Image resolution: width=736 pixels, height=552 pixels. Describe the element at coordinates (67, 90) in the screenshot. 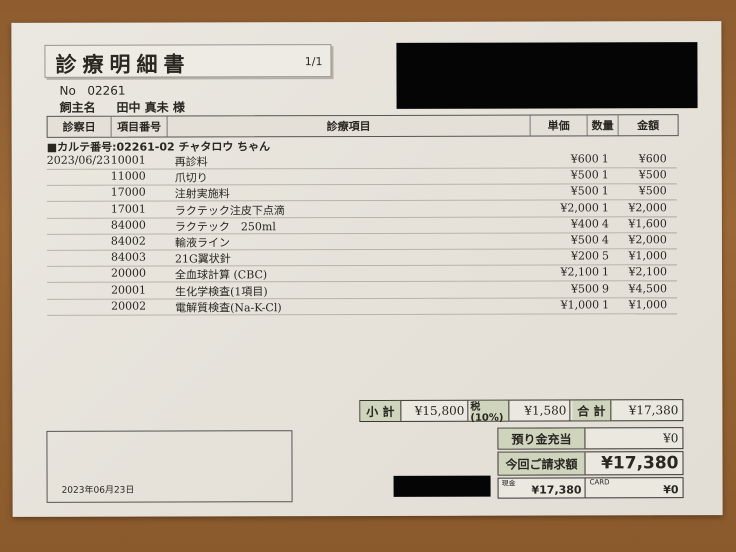

I see `no-label: No` at that location.